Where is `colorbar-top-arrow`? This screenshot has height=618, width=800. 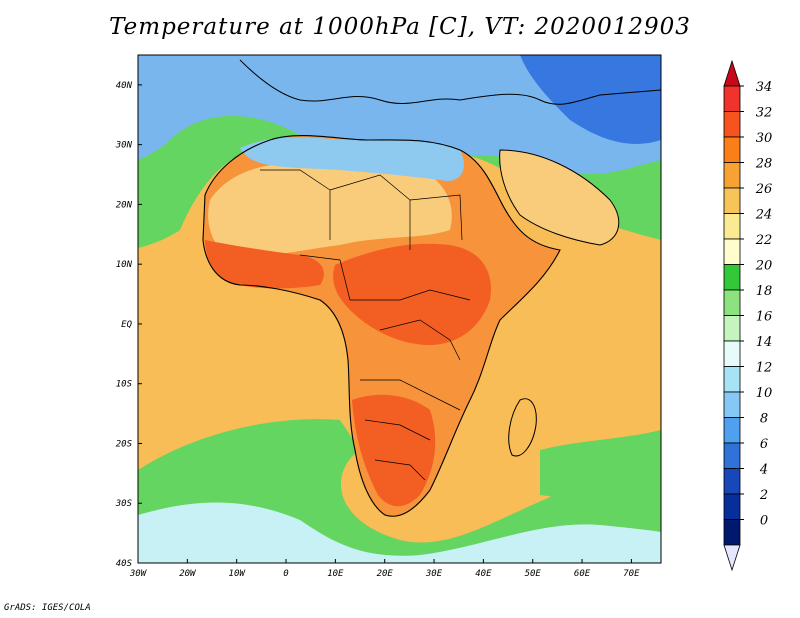
colorbar-top-arrow is located at coordinates (732, 73).